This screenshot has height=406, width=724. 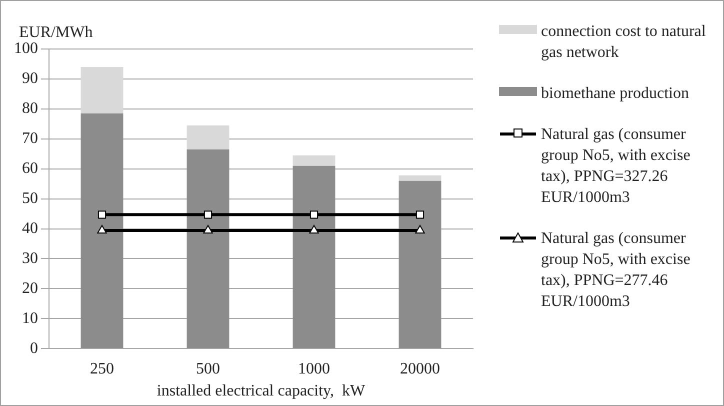 What do you see at coordinates (30, 109) in the screenshot?
I see `y-tick-label: 80` at bounding box center [30, 109].